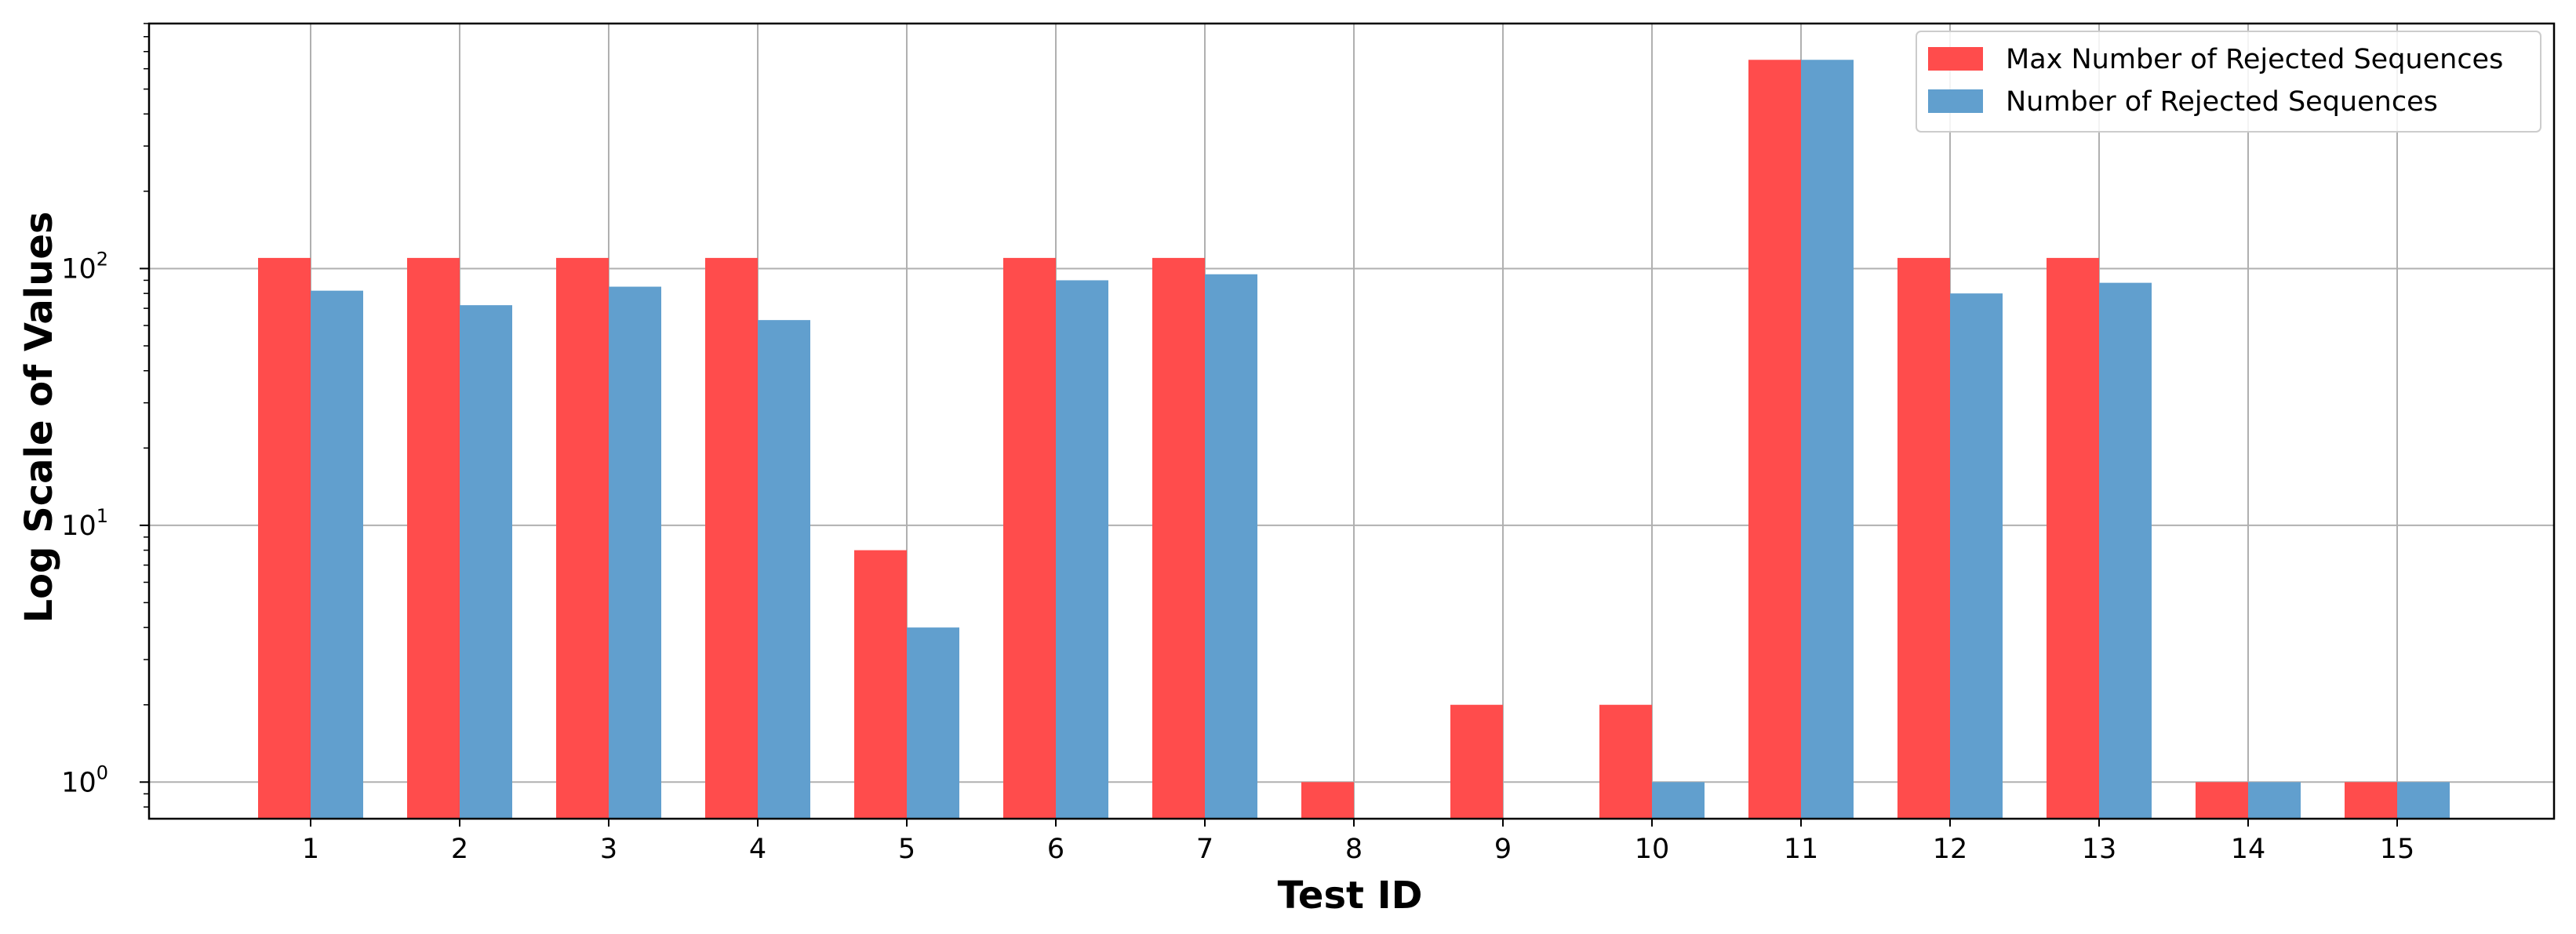 The image size is (2576, 934). What do you see at coordinates (39, 418) in the screenshot?
I see `y-axis-label: Log Scale of Values` at bounding box center [39, 418].